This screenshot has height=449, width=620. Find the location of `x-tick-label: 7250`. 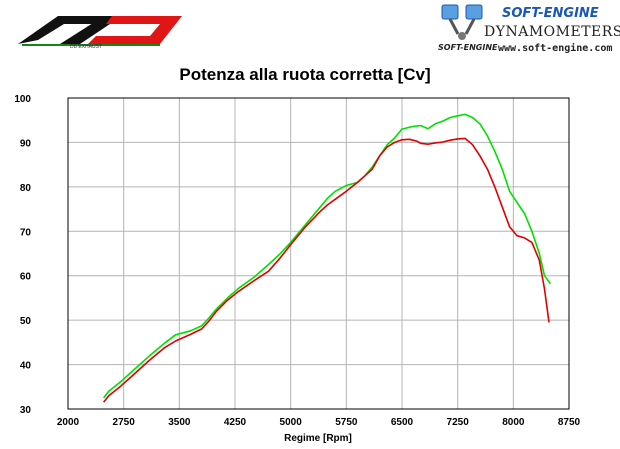

x-tick-label: 7250 is located at coordinates (458, 422).